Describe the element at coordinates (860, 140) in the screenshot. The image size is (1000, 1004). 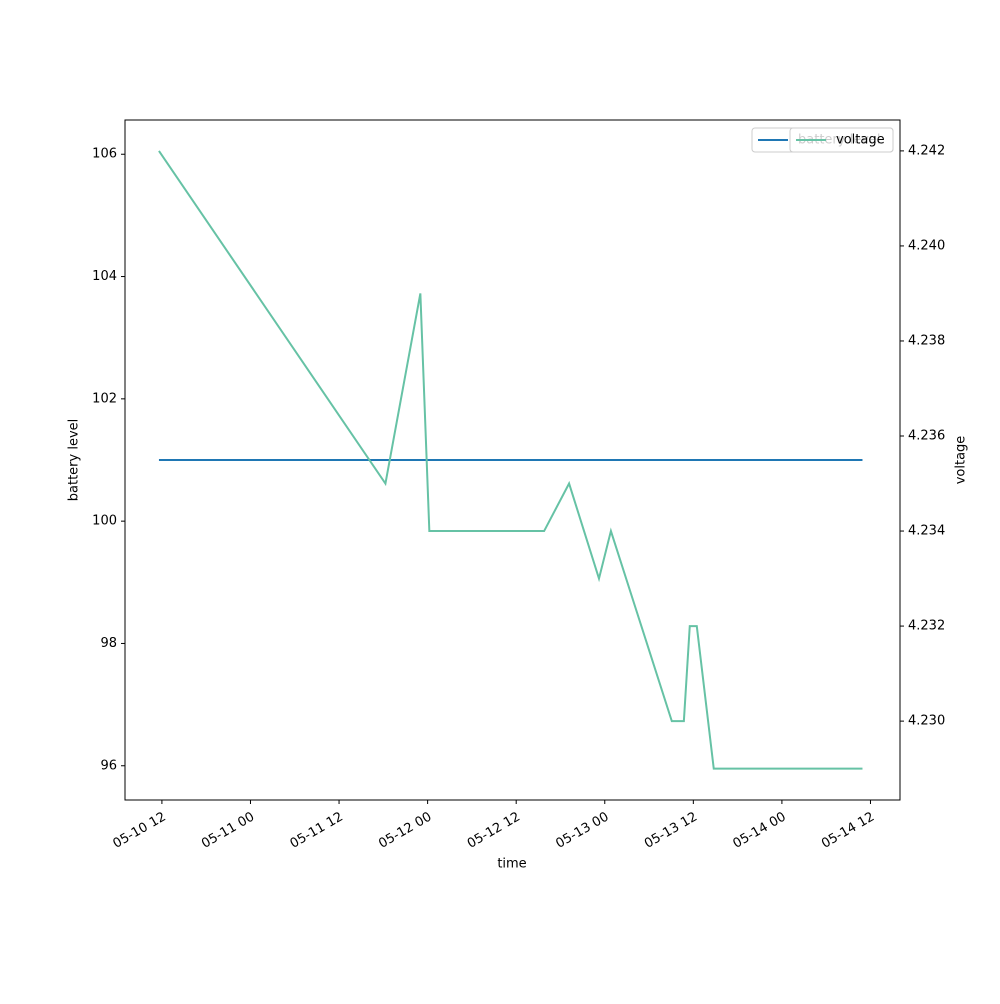
I see `legend-label: voltage` at that location.